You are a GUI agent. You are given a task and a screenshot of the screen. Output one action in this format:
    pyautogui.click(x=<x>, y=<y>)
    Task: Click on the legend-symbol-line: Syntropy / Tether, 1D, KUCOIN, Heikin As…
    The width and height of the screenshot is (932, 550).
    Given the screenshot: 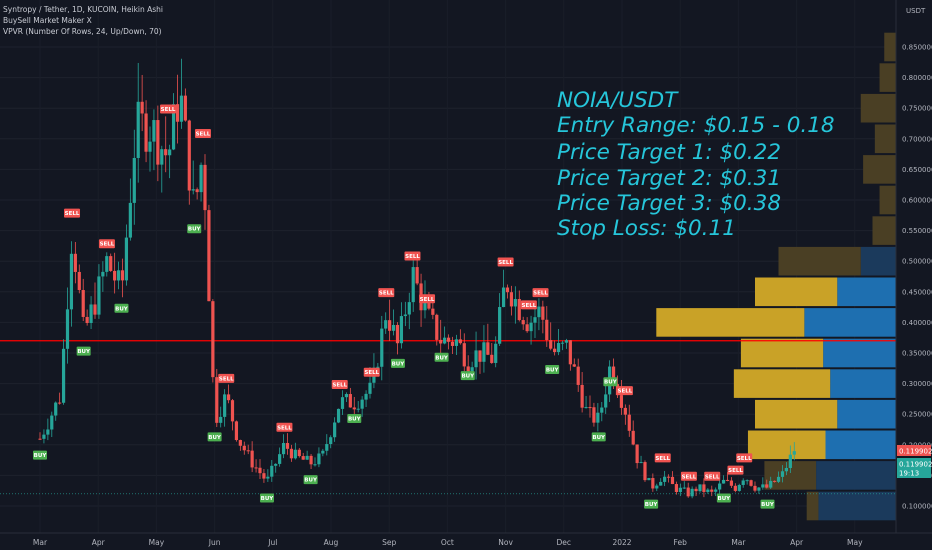 What is the action you would take?
    pyautogui.click(x=83, y=9)
    